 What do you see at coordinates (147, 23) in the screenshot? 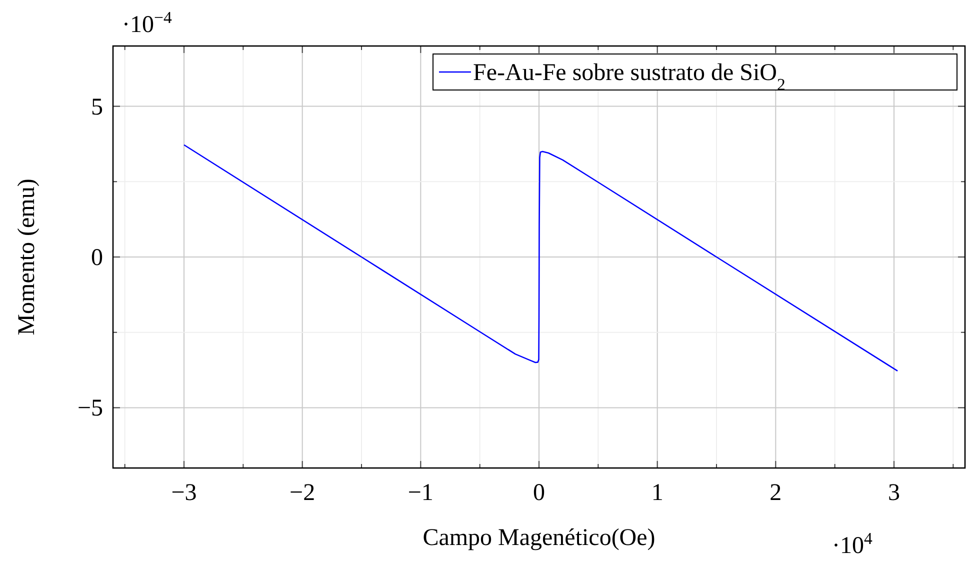
I see `text: ·10$^{−4}$` at bounding box center [147, 23].